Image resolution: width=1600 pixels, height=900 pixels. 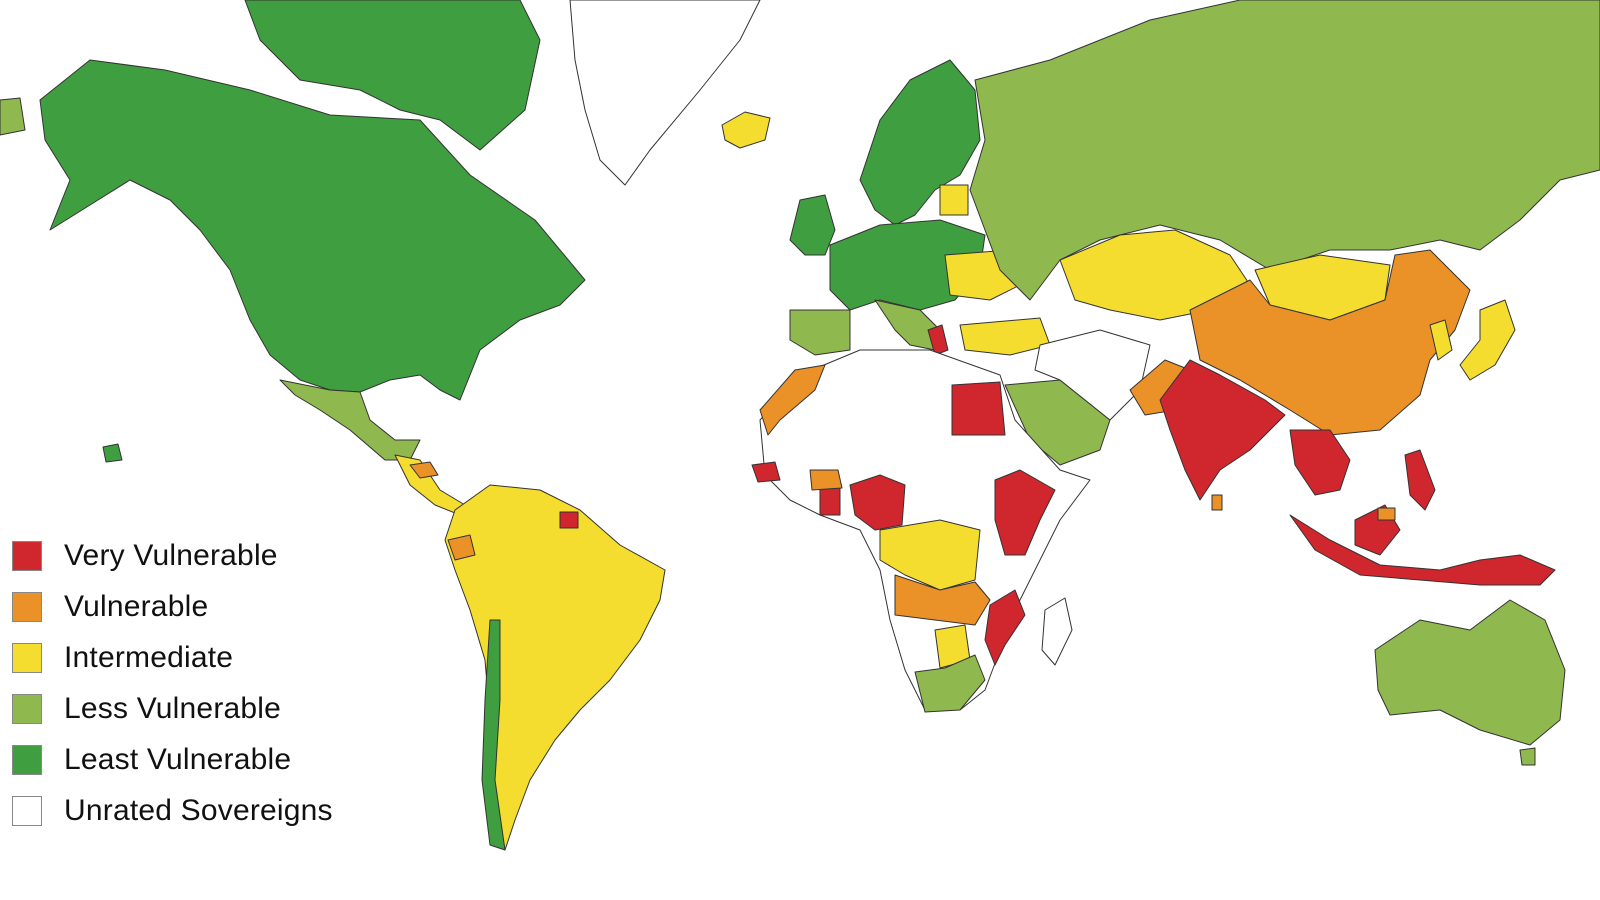 What do you see at coordinates (1441, 340) in the screenshot?
I see `region-korea` at bounding box center [1441, 340].